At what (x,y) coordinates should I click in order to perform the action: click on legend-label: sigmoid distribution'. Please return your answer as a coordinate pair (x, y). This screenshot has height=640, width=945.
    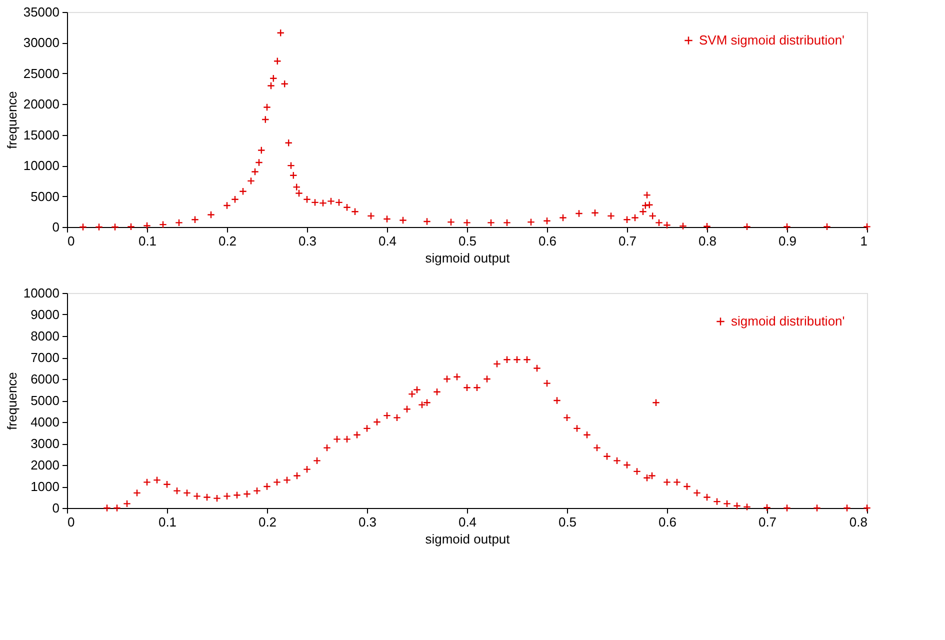
    Looking at the image, I should click on (788, 321).